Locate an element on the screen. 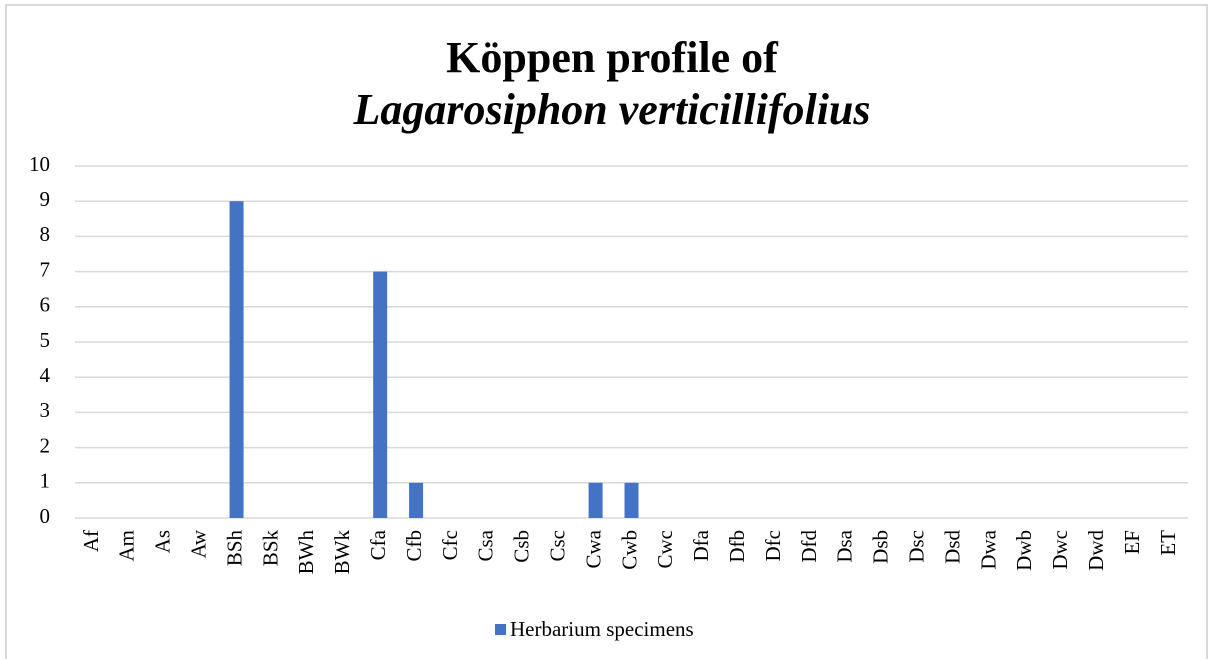  legend-label: Herbarium specimens is located at coordinates (602, 629).